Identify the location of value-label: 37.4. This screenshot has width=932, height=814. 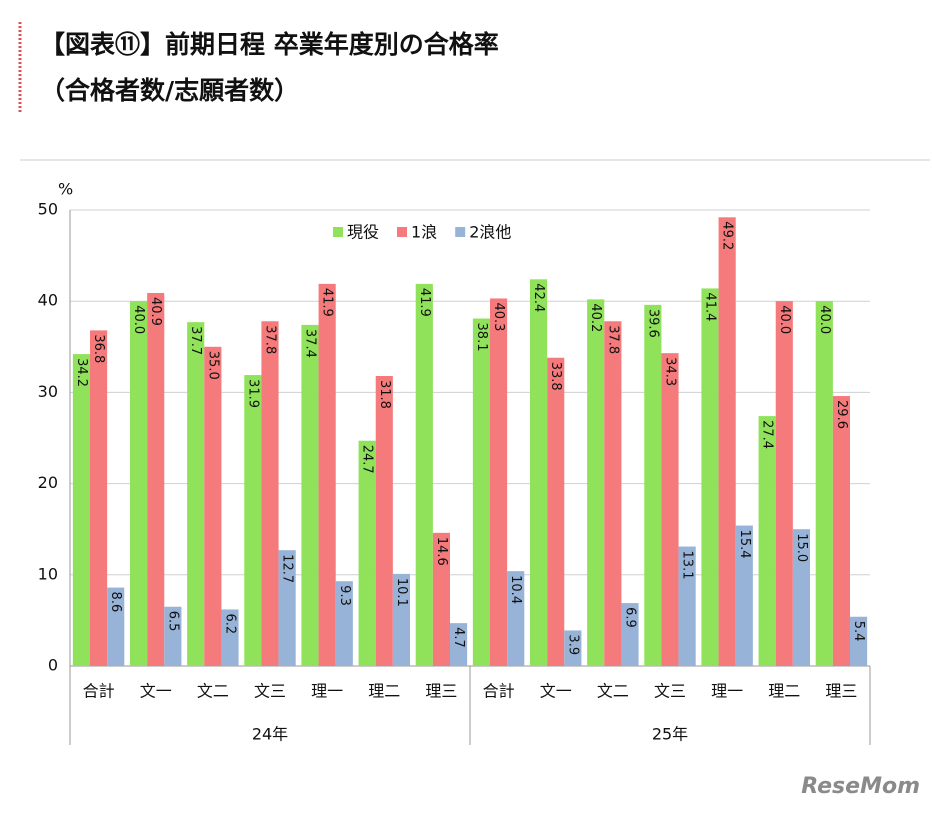
(310, 343).